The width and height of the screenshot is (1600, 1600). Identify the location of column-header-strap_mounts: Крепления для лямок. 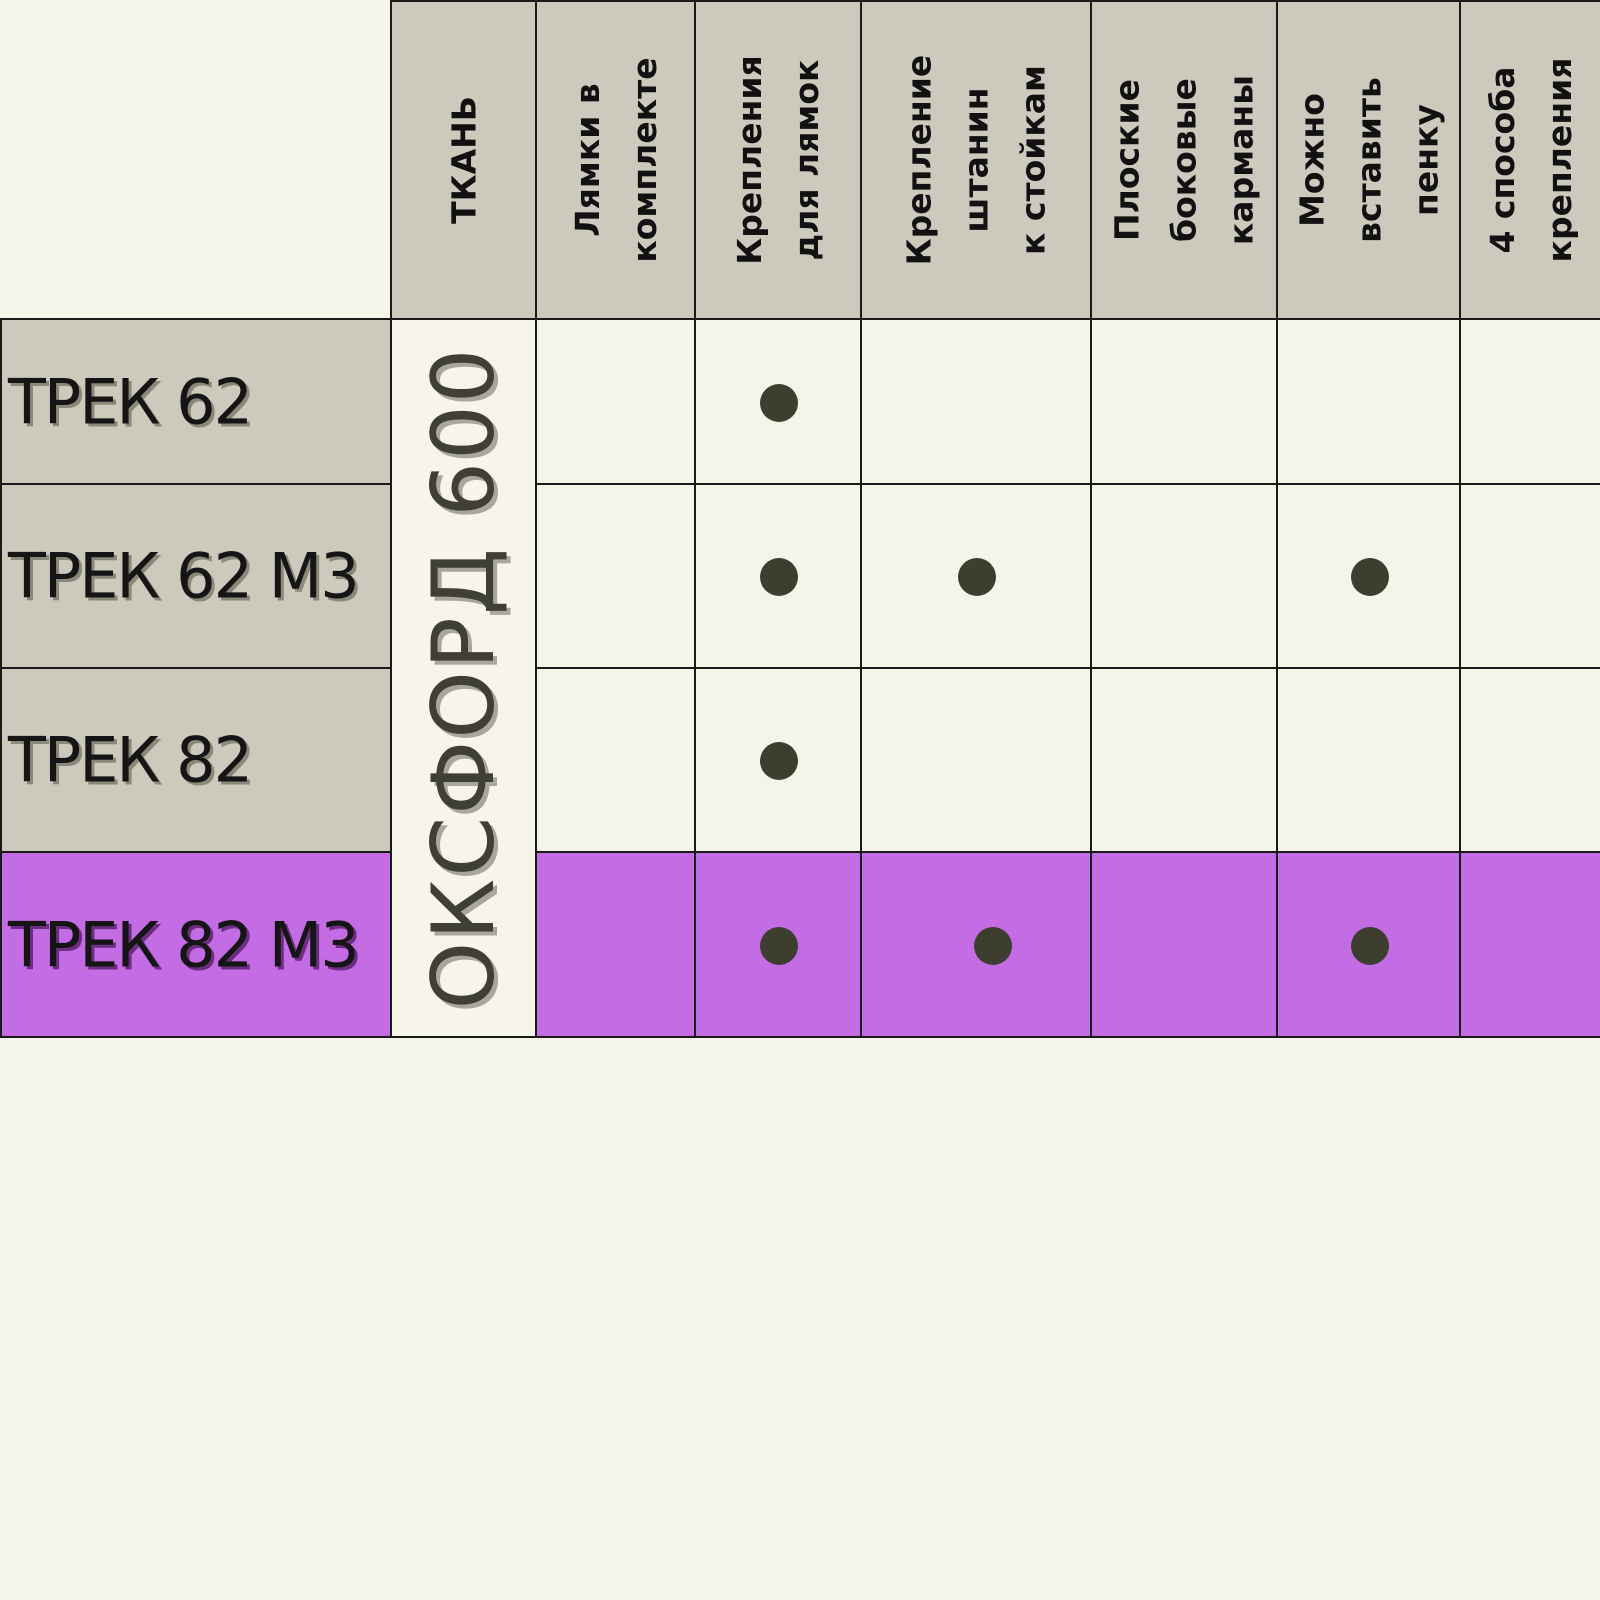
(778, 160).